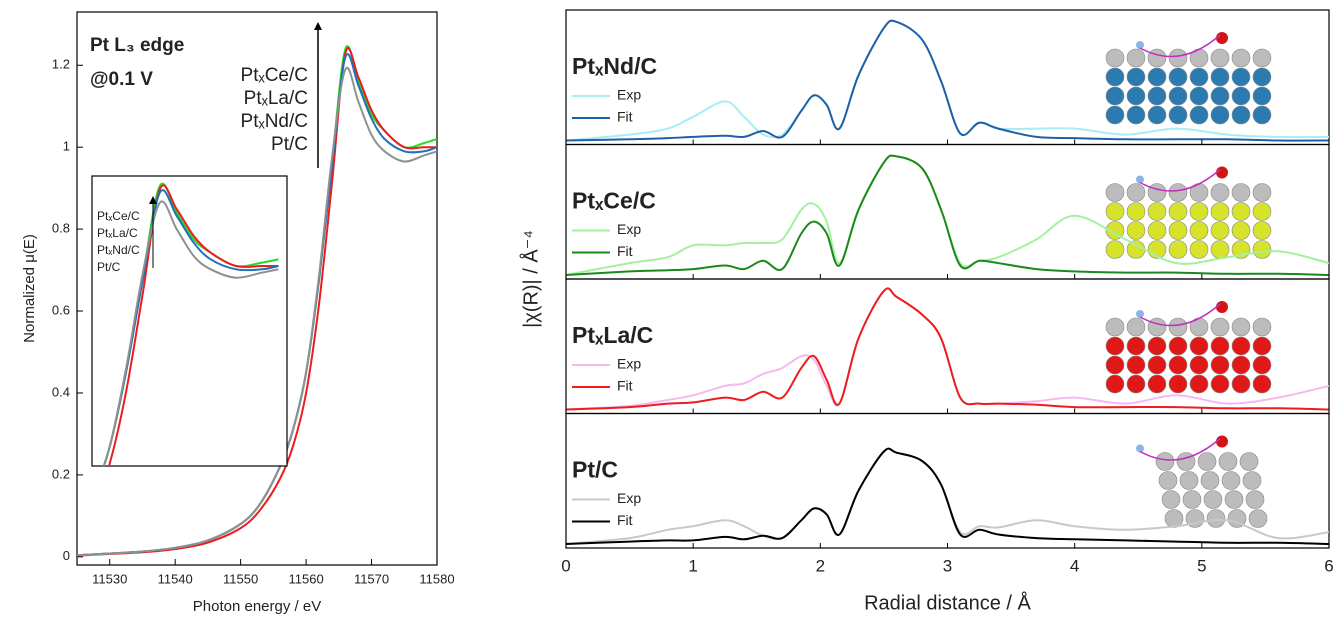  What do you see at coordinates (118, 216) in the screenshot?
I see `inset-legend-label: PtₓCe/C` at bounding box center [118, 216].